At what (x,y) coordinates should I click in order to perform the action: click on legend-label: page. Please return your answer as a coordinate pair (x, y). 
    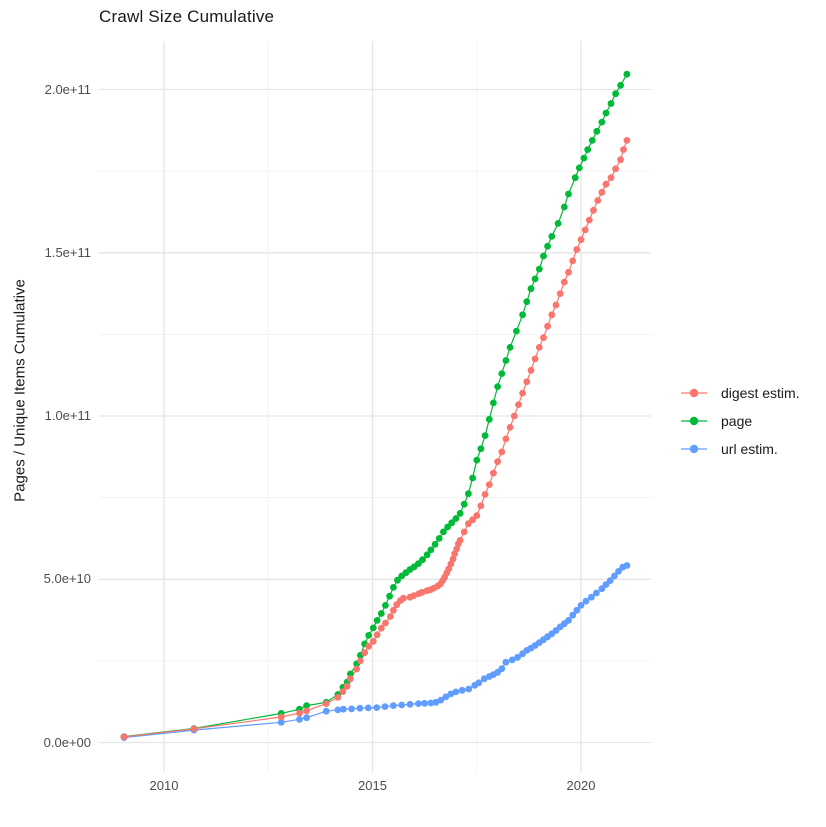
    Looking at the image, I should click on (737, 421).